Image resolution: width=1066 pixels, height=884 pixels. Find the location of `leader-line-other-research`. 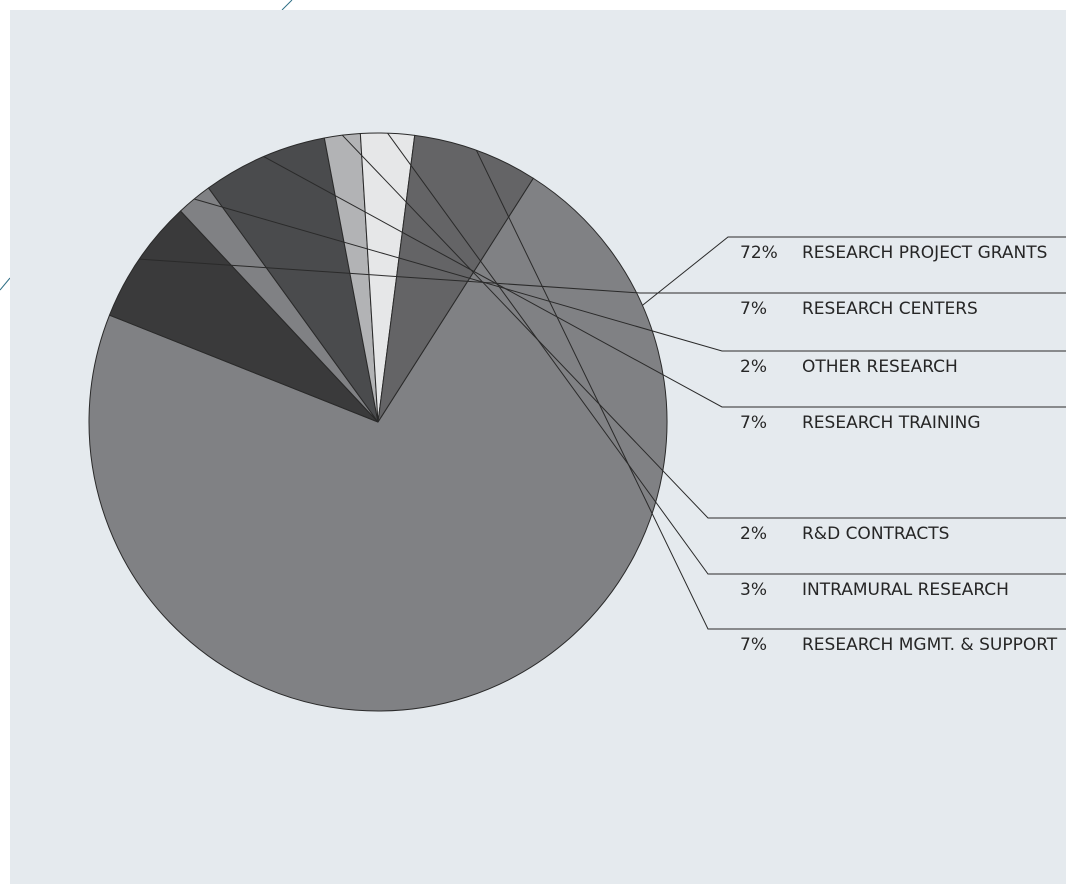

leader-line-other-research is located at coordinates (630, 275).